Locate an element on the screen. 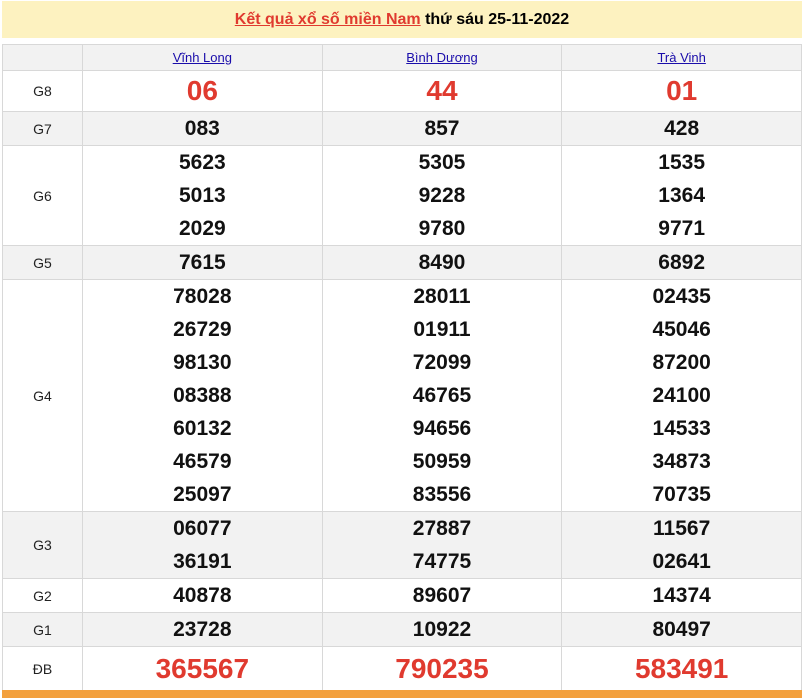  prize-number: 06 is located at coordinates (202, 90).